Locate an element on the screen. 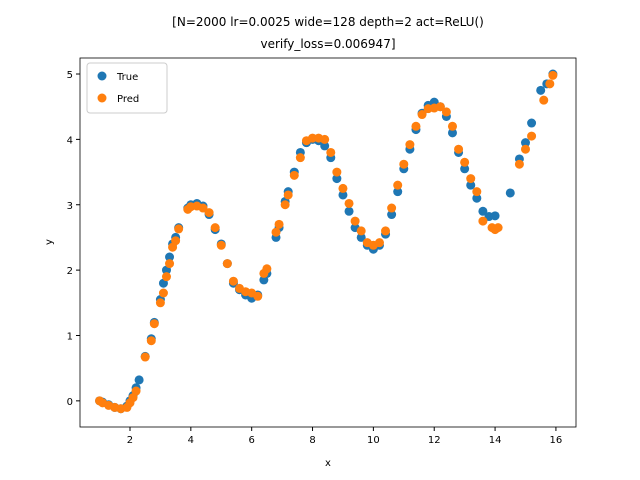 This screenshot has width=640, height=480. y-tick-label: 5 is located at coordinates (70, 75).